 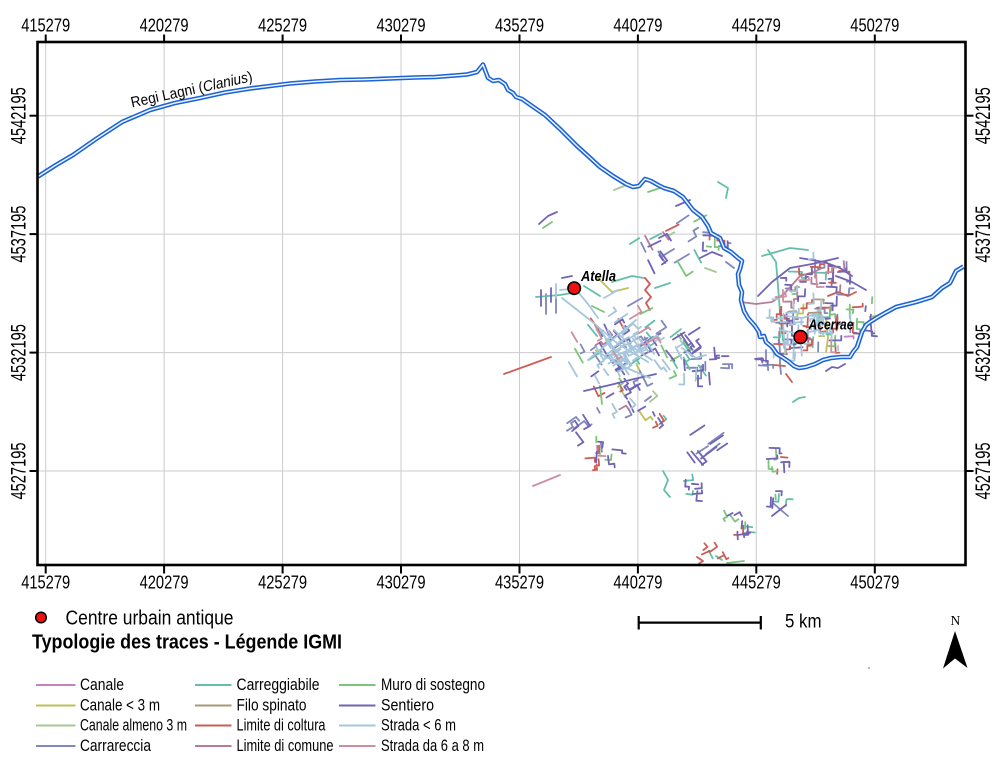 What do you see at coordinates (831, 326) in the screenshot?
I see `svg-text: Acerrae` at bounding box center [831, 326].